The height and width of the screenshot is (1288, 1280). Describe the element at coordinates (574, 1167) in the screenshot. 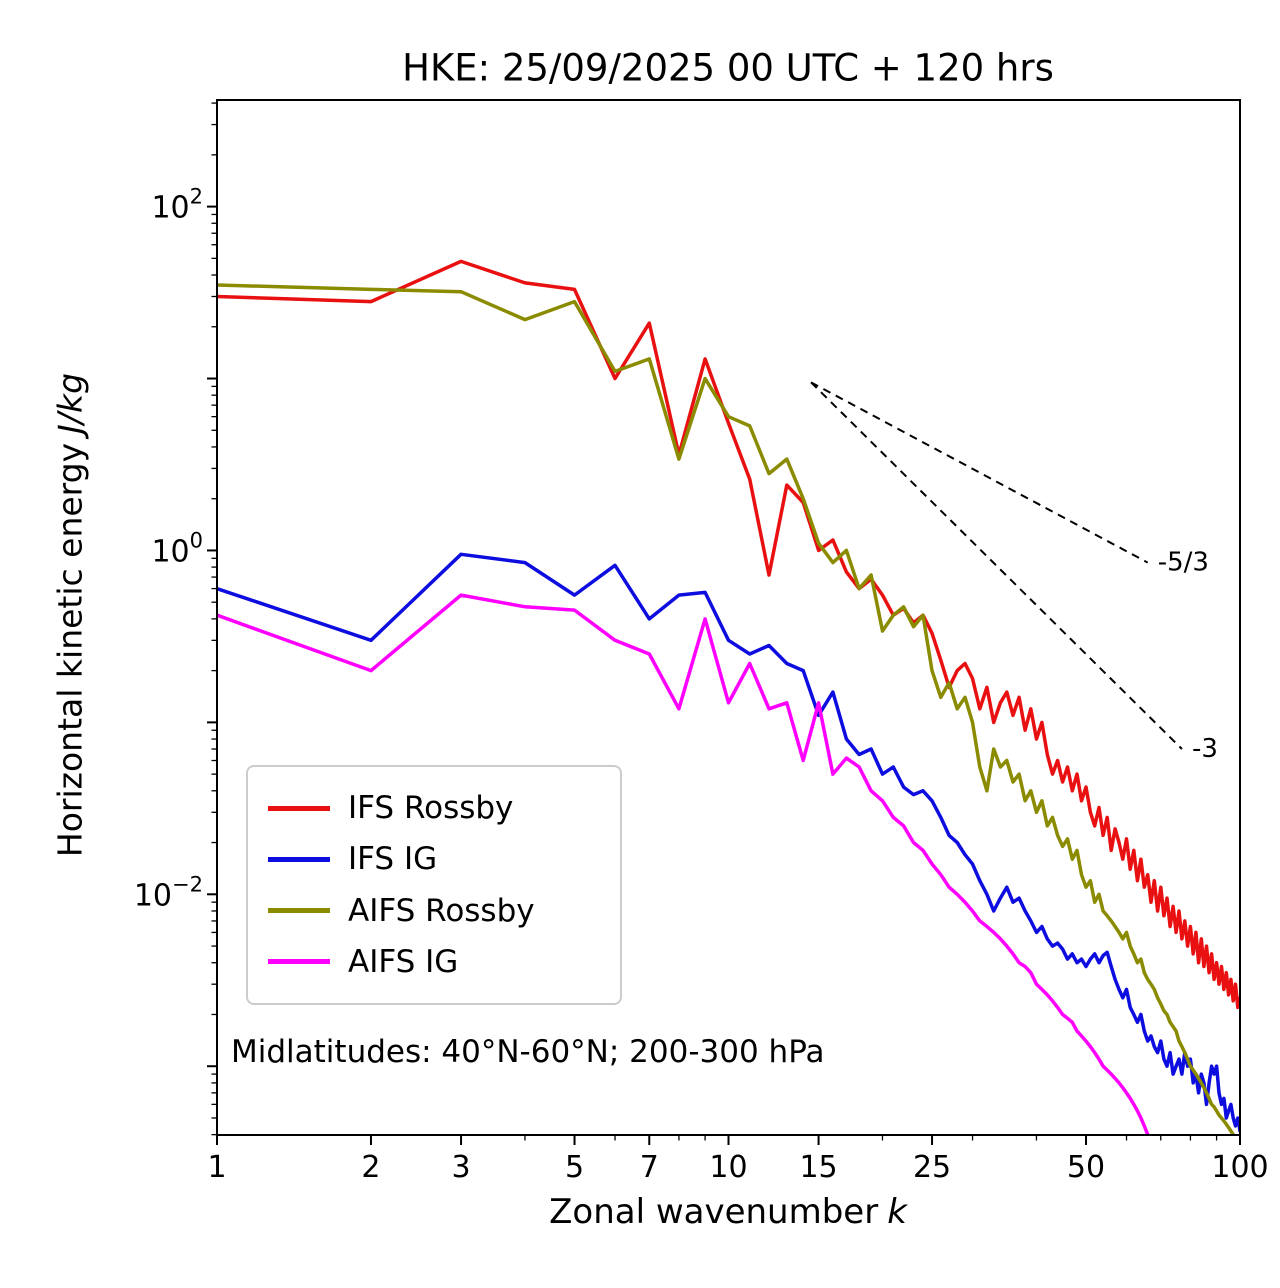

I see `x-tick-label: 5` at that location.